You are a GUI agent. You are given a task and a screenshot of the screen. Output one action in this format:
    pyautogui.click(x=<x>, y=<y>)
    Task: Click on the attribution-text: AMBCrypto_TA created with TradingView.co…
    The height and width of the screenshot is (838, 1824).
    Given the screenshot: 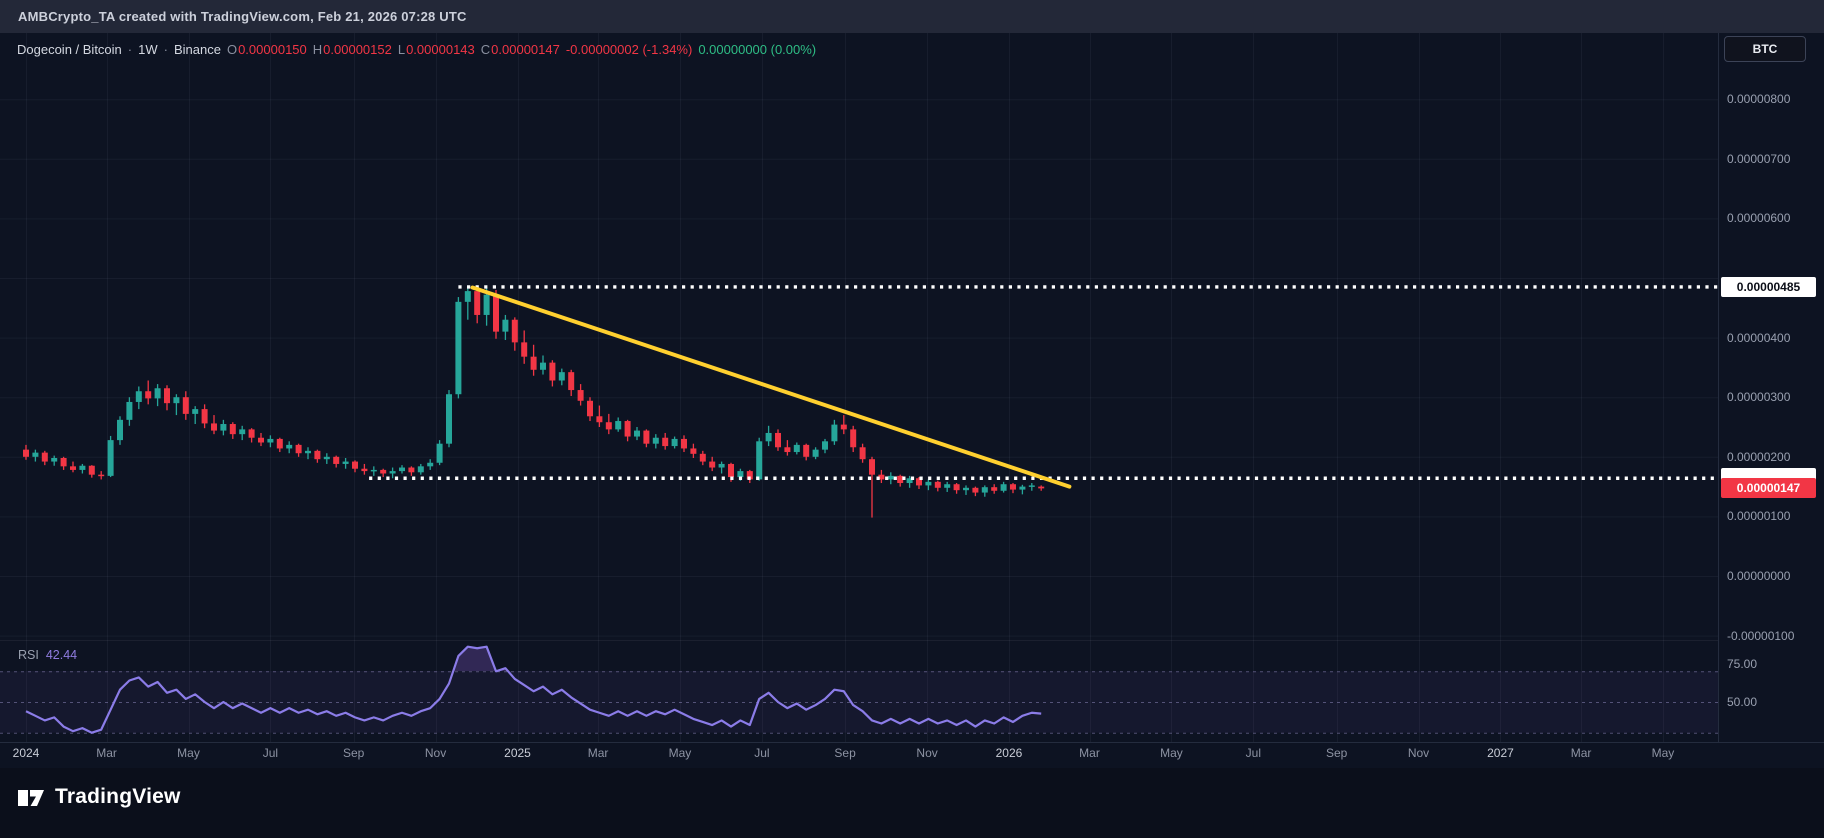 What is the action you would take?
    pyautogui.click(x=242, y=16)
    